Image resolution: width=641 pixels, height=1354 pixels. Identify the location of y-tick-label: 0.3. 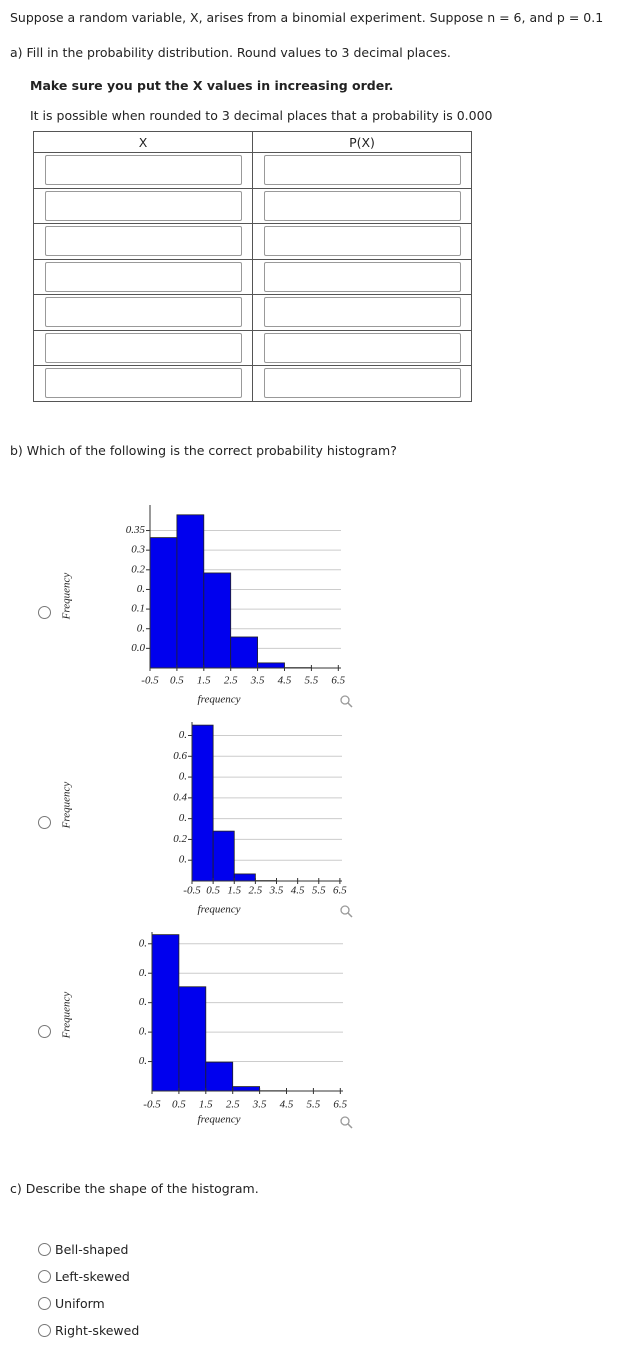
(138, 550).